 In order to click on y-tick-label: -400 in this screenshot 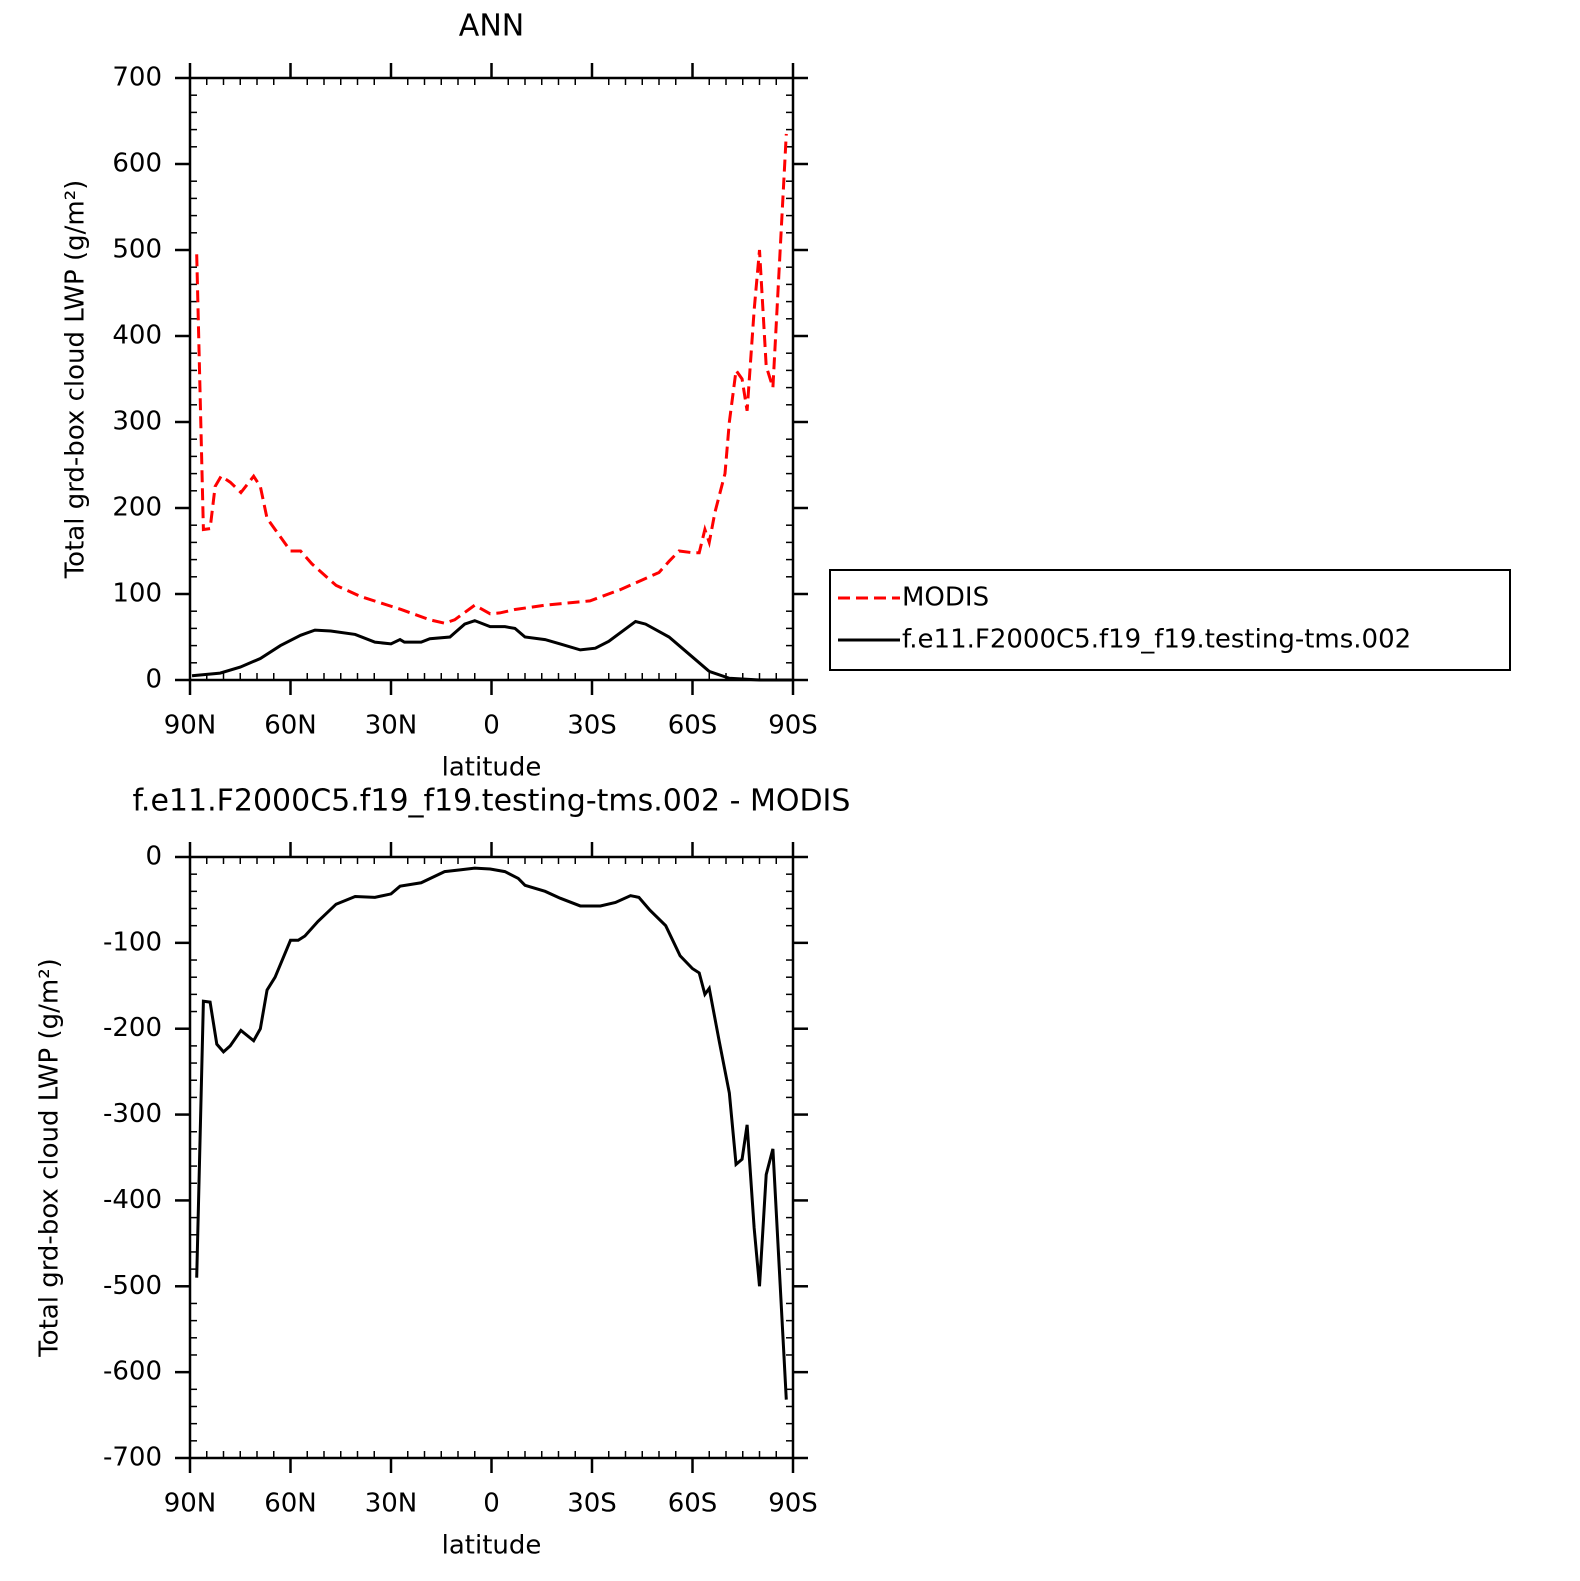, I will do `click(132, 1200)`.